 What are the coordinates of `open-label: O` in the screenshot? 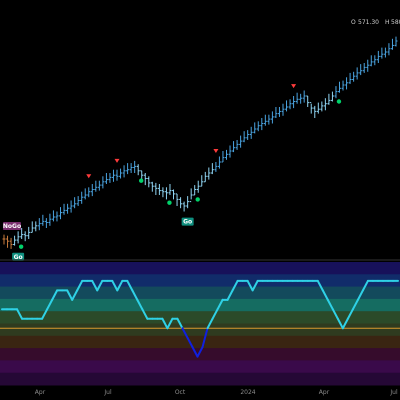 It's located at (353, 22).